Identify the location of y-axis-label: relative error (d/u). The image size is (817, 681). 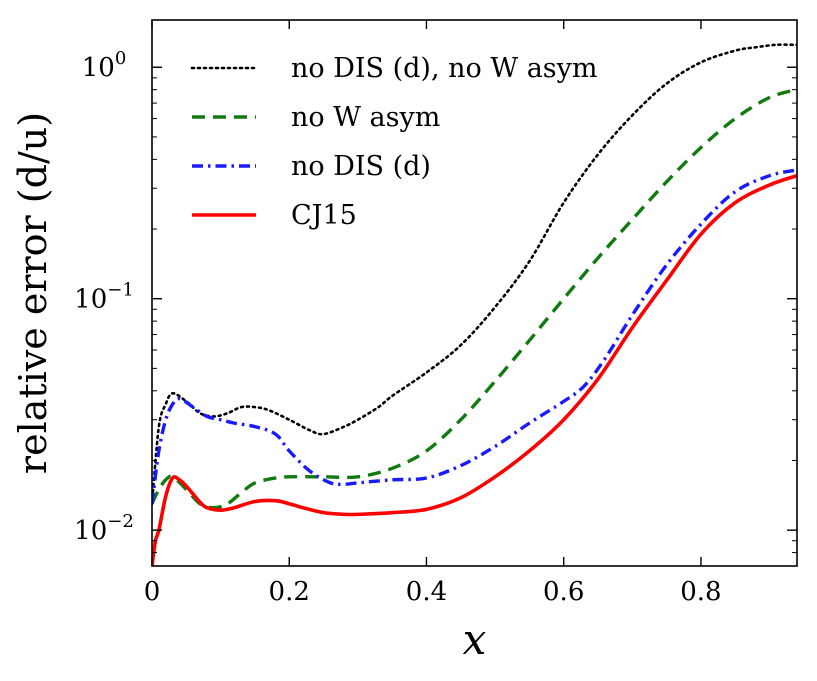
(33, 293).